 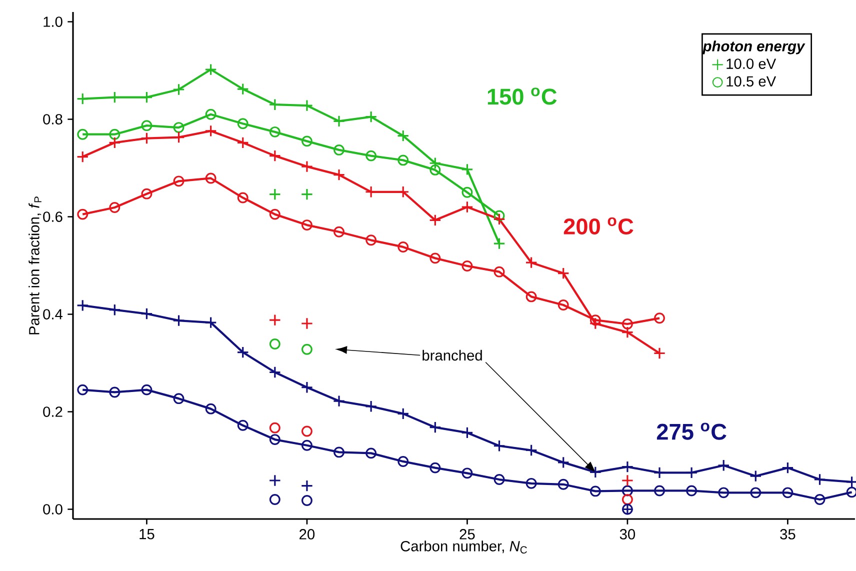 I want to click on x-tick-label: 20, so click(x=307, y=534).